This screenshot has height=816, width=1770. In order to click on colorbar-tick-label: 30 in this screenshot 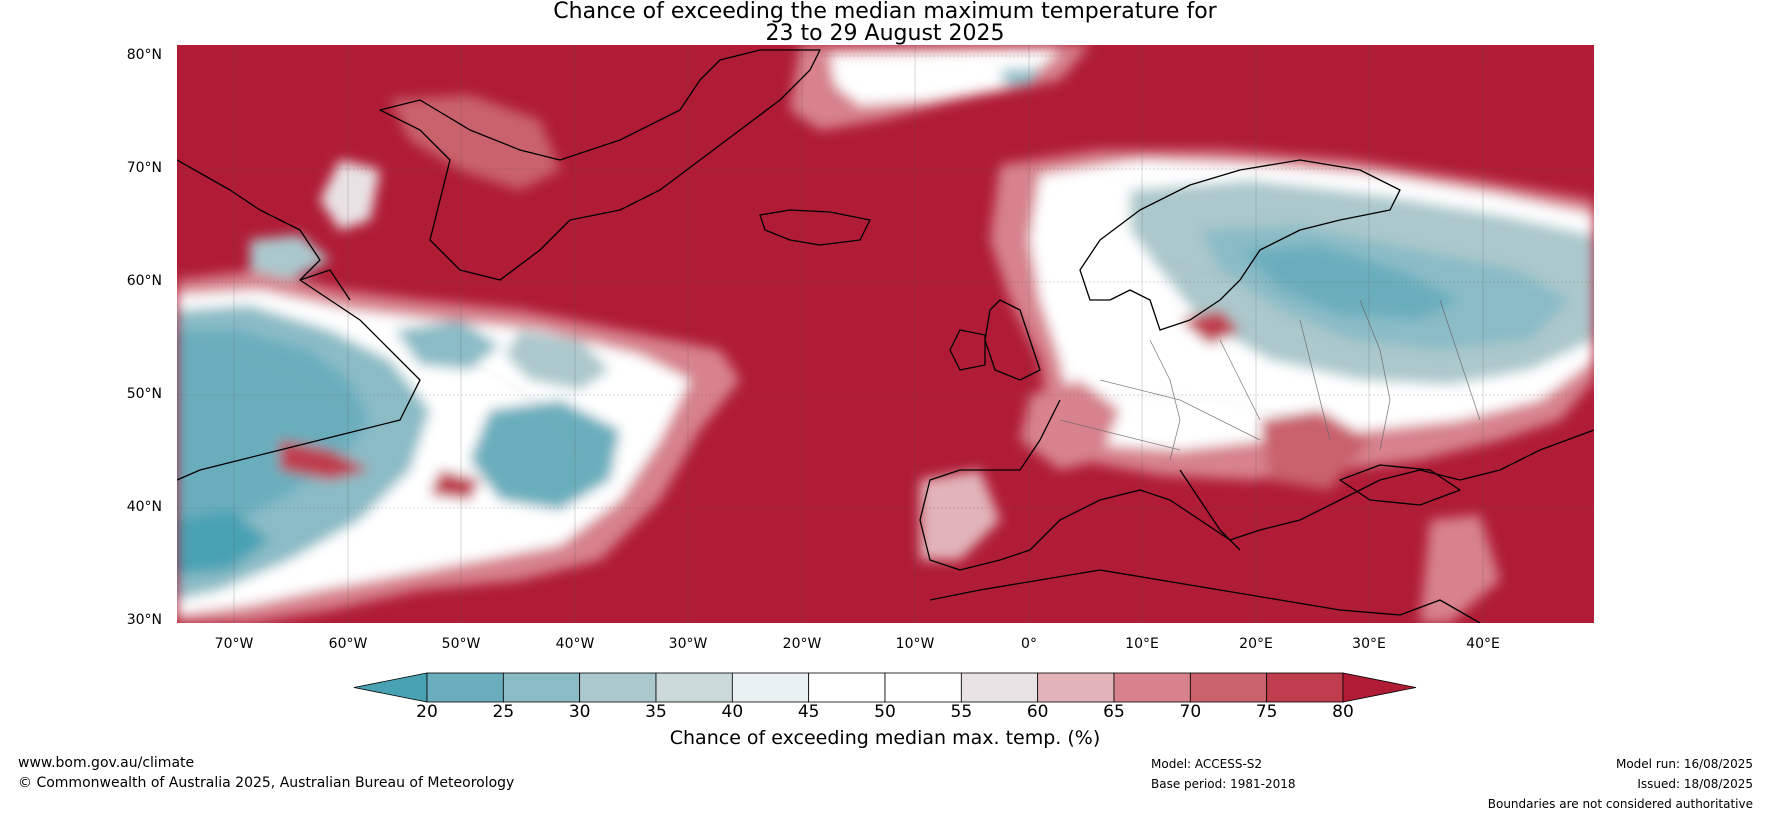, I will do `click(579, 712)`.